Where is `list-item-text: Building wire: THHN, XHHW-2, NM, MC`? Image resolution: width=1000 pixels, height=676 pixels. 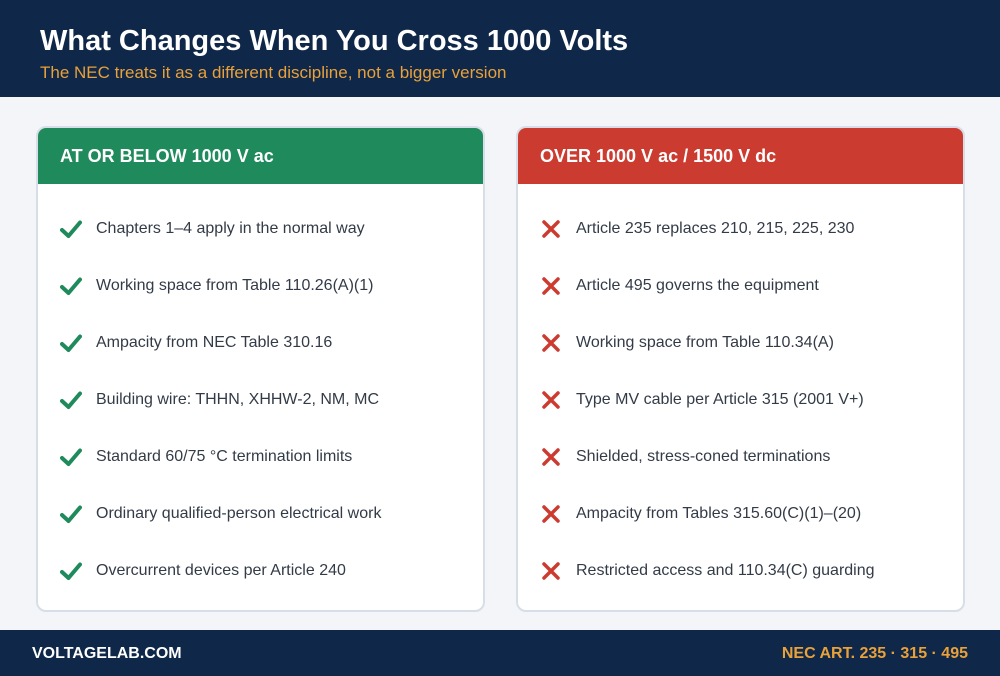
list-item-text: Building wire: THHN, XHHW-2, NM, MC is located at coordinates (238, 399).